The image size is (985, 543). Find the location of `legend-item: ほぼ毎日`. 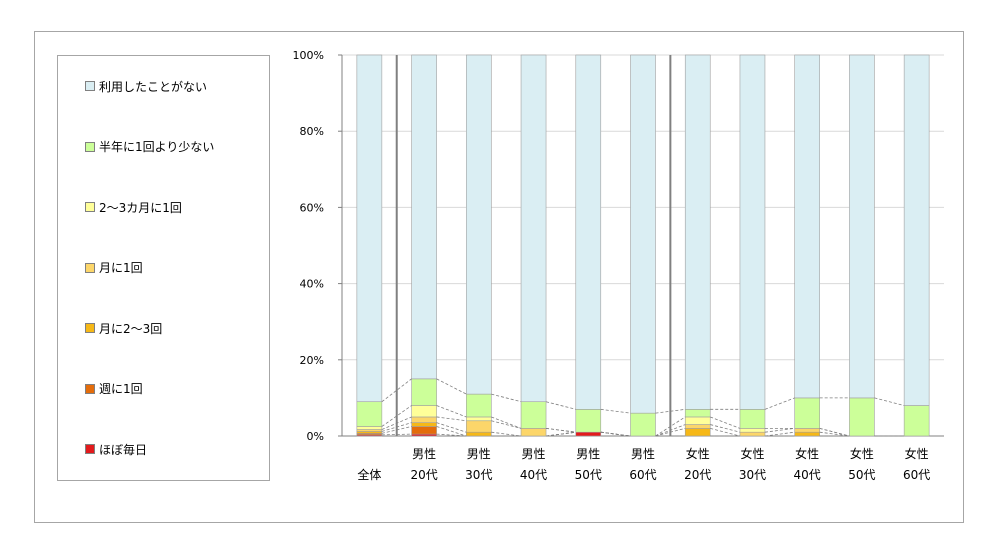

legend-item: ほぼ毎日 is located at coordinates (116, 449).